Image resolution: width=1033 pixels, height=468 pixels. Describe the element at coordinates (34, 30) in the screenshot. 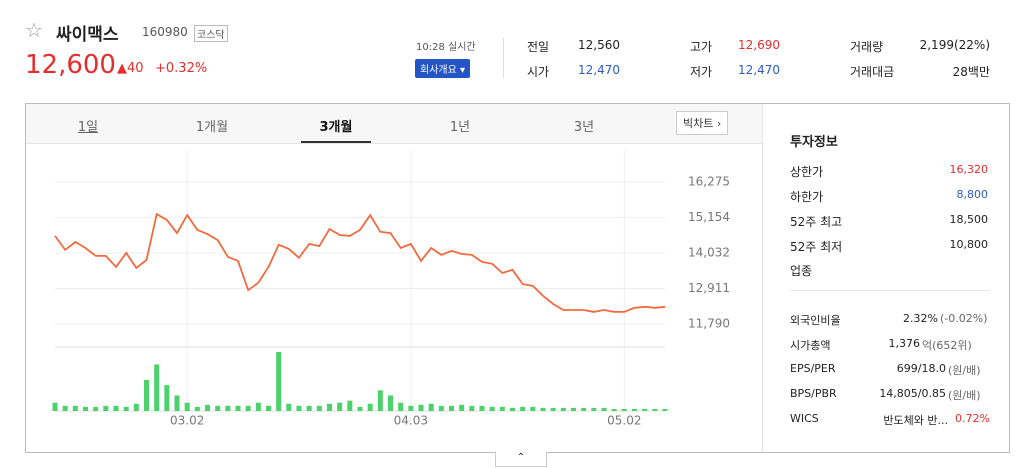

I see `star-icon: ☆` at that location.